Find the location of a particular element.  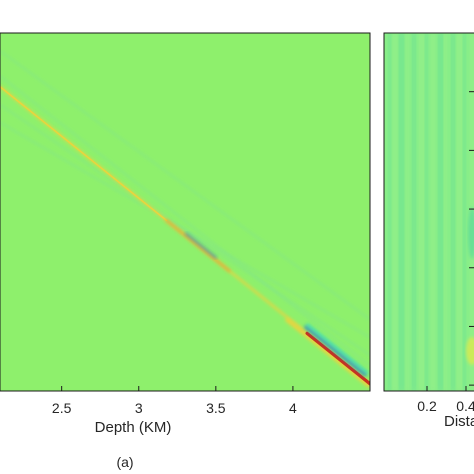

panel-label: (a) is located at coordinates (124, 462).